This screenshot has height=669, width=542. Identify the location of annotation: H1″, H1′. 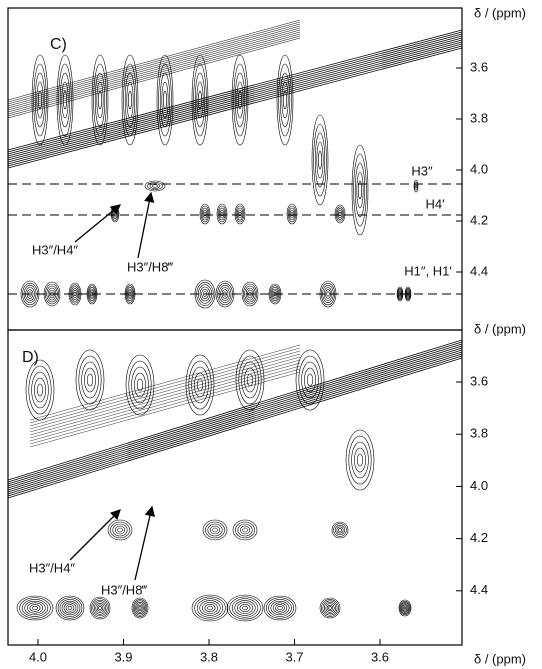
(428, 270).